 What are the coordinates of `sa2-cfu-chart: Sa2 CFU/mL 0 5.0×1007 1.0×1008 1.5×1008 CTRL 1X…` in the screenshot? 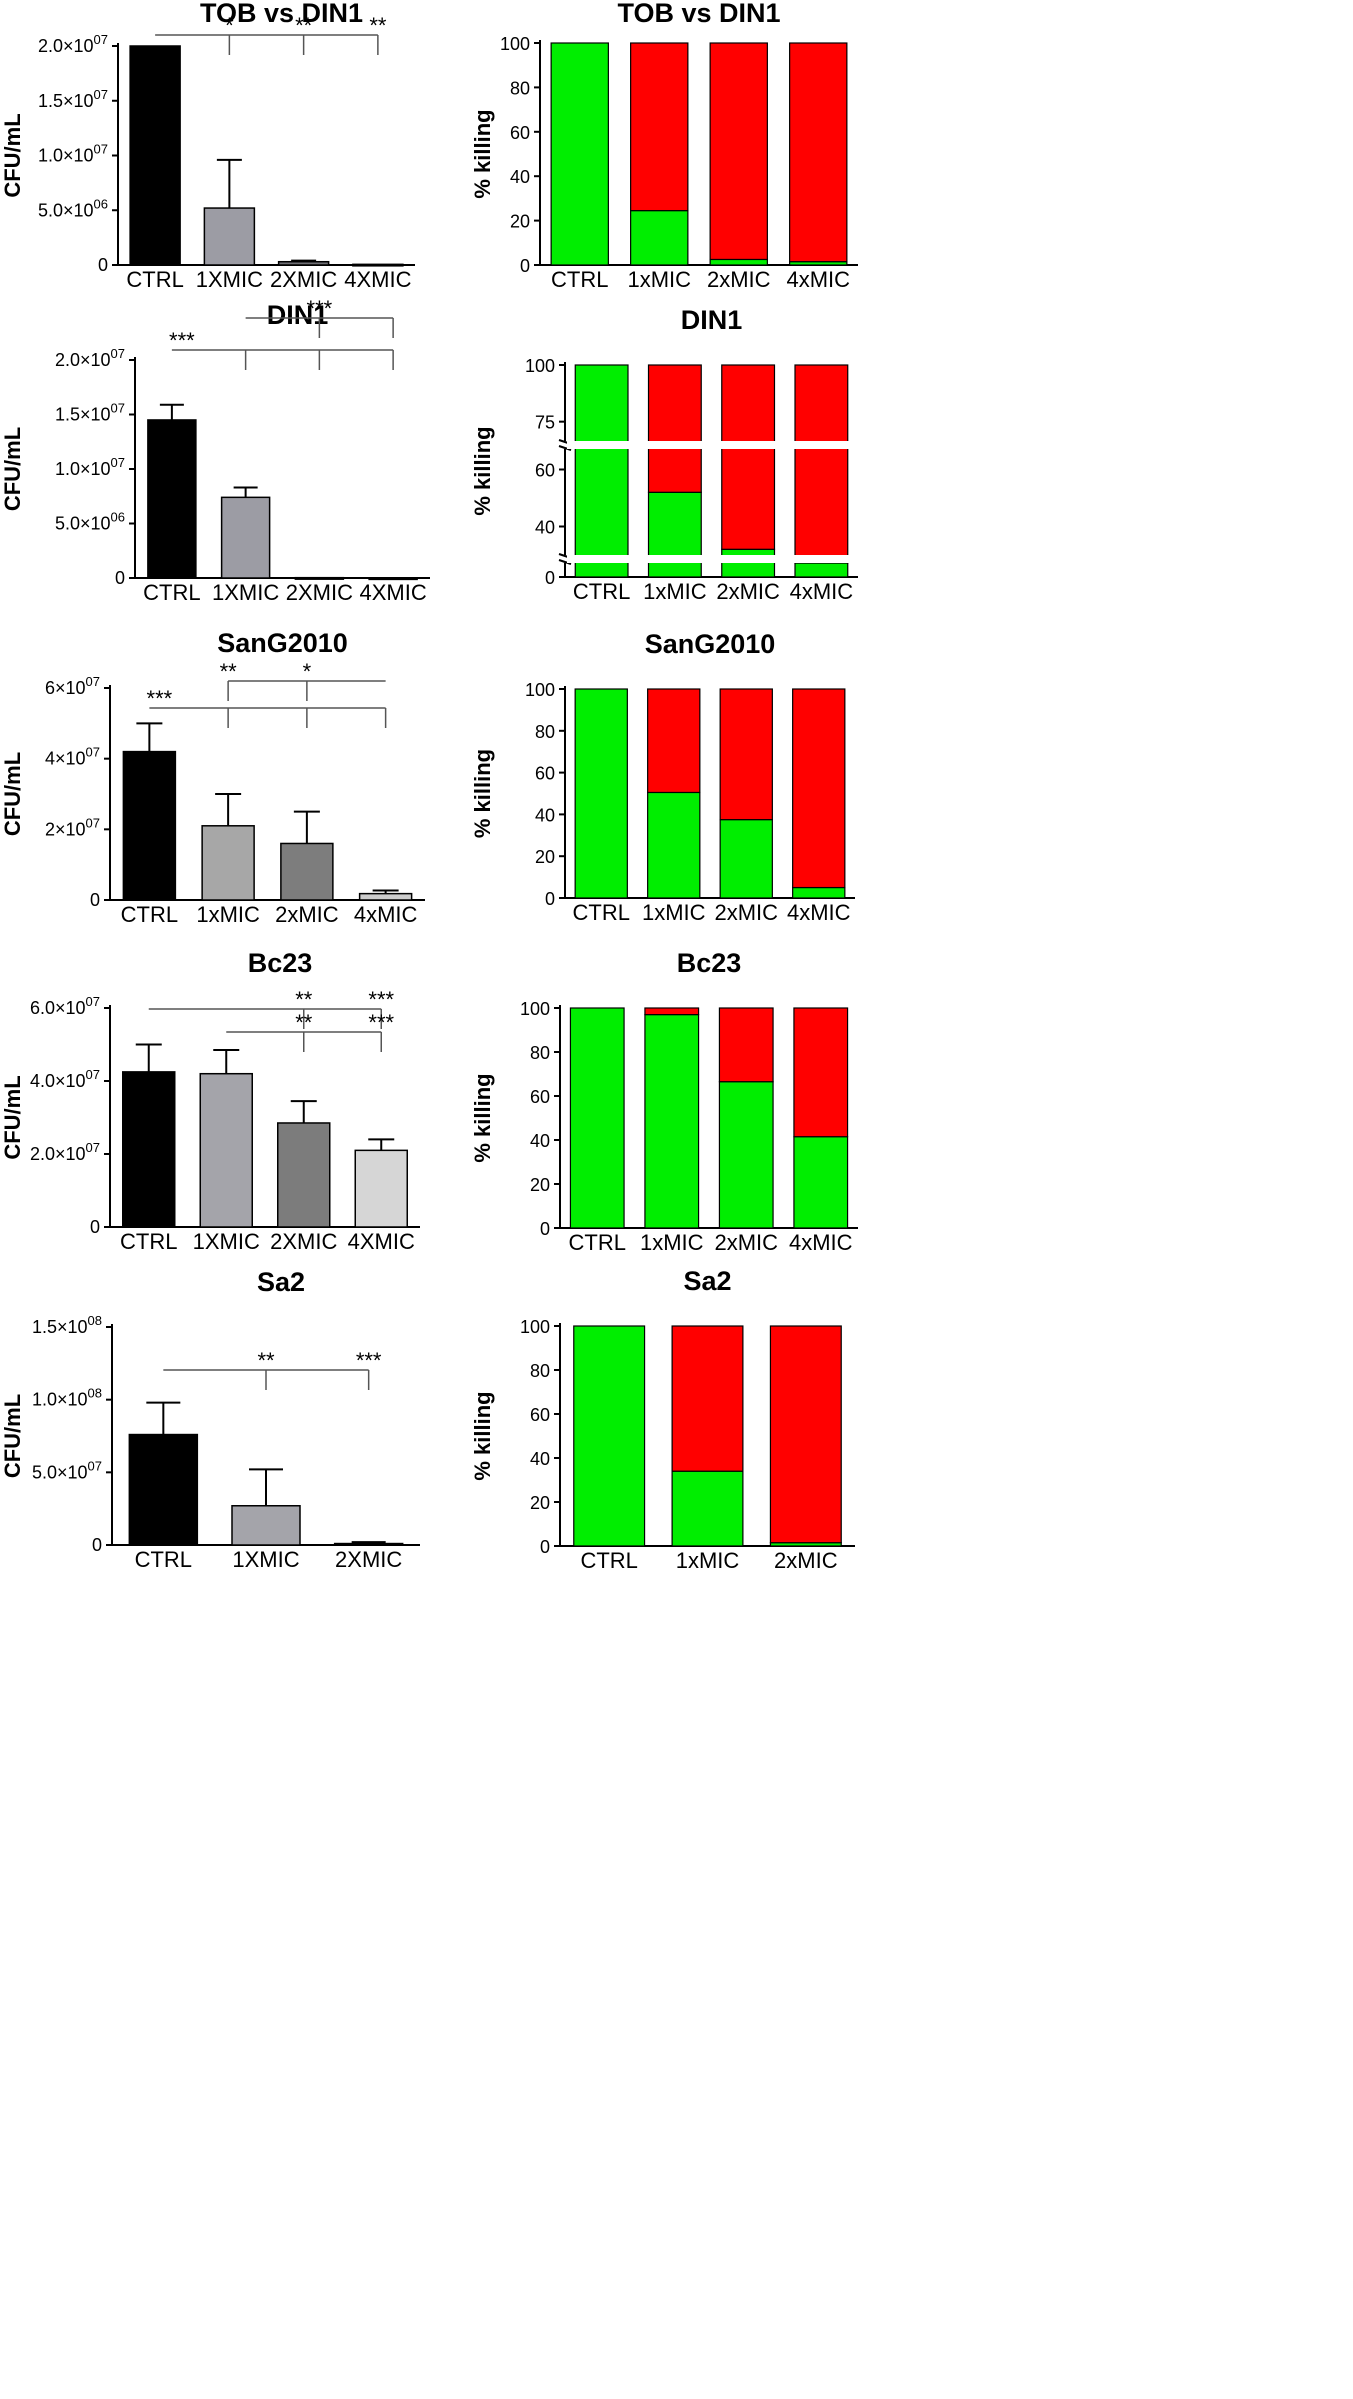 It's located at (210, 1419).